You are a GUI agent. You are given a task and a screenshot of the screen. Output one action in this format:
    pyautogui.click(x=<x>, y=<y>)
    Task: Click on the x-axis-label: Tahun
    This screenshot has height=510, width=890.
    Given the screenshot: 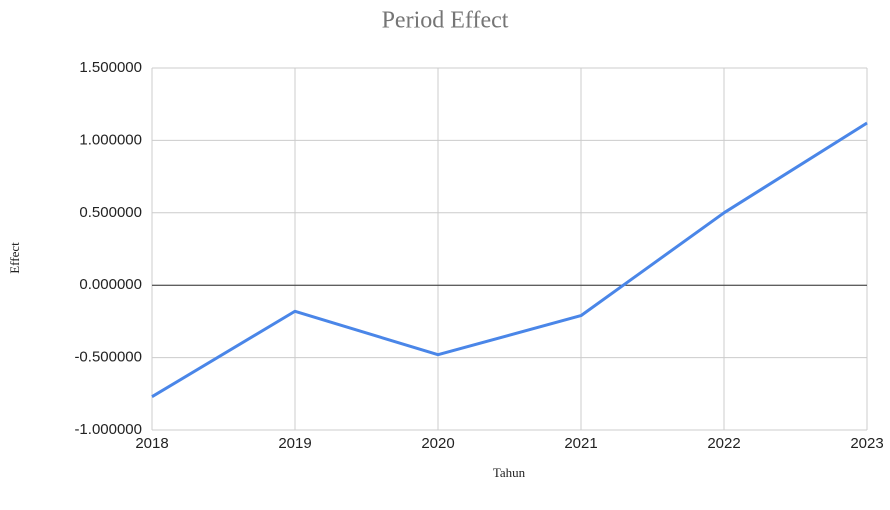 What is the action you would take?
    pyautogui.click(x=509, y=472)
    